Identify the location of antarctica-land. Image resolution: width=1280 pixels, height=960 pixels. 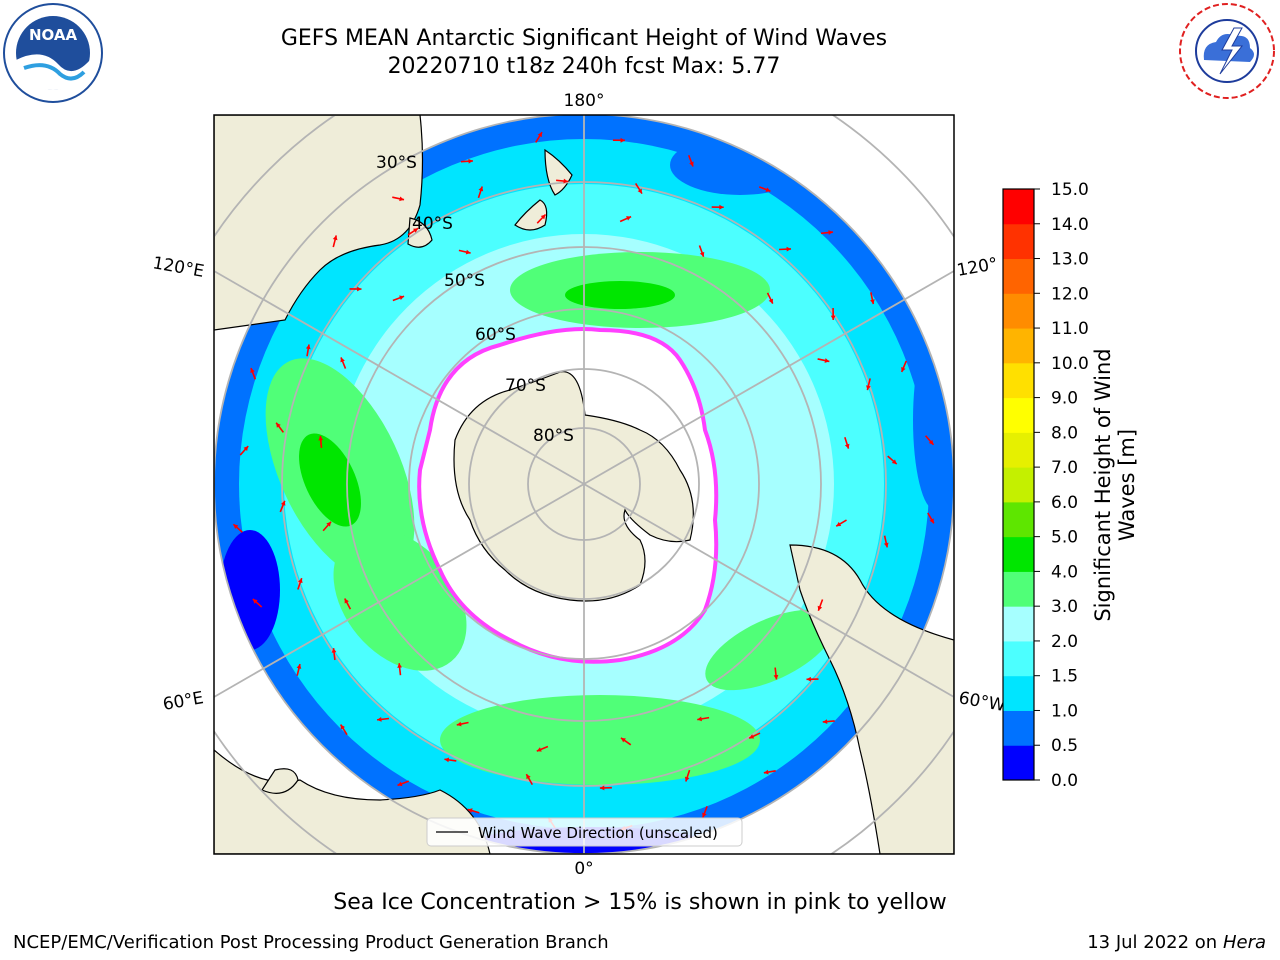
(573, 486).